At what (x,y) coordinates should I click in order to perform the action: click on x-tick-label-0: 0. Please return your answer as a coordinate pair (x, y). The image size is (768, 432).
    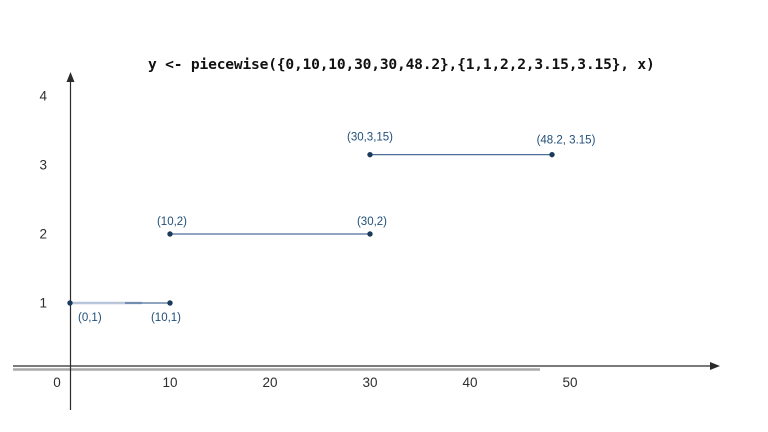
    Looking at the image, I should click on (57, 382).